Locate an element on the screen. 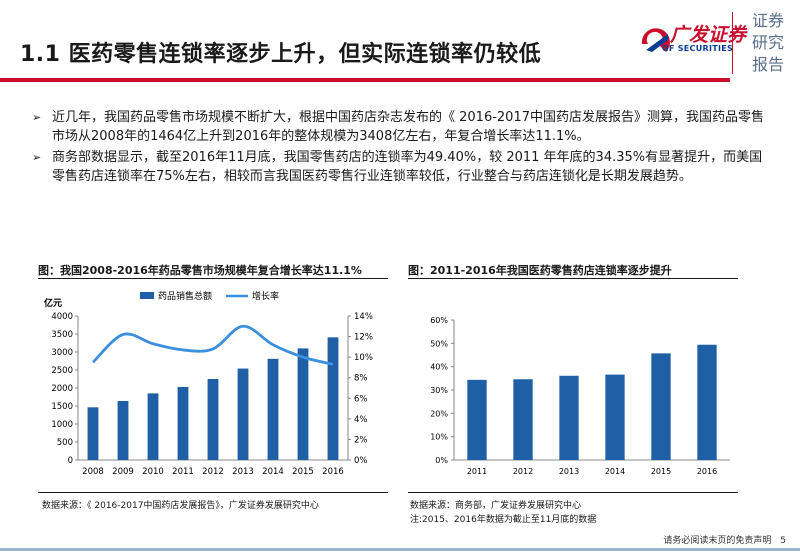  x-tick-label: 2008 is located at coordinates (93, 472).